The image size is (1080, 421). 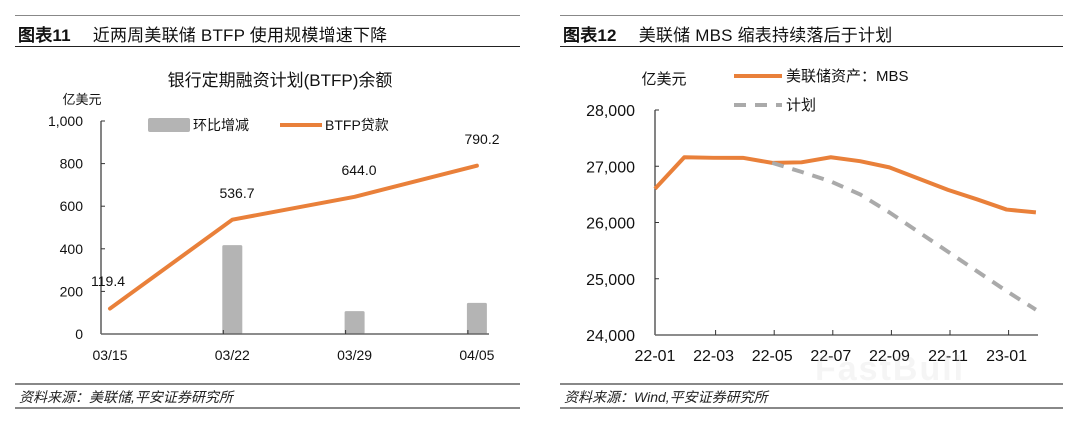 What do you see at coordinates (293, 237) in the screenshot?
I see `btfp-line` at bounding box center [293, 237].